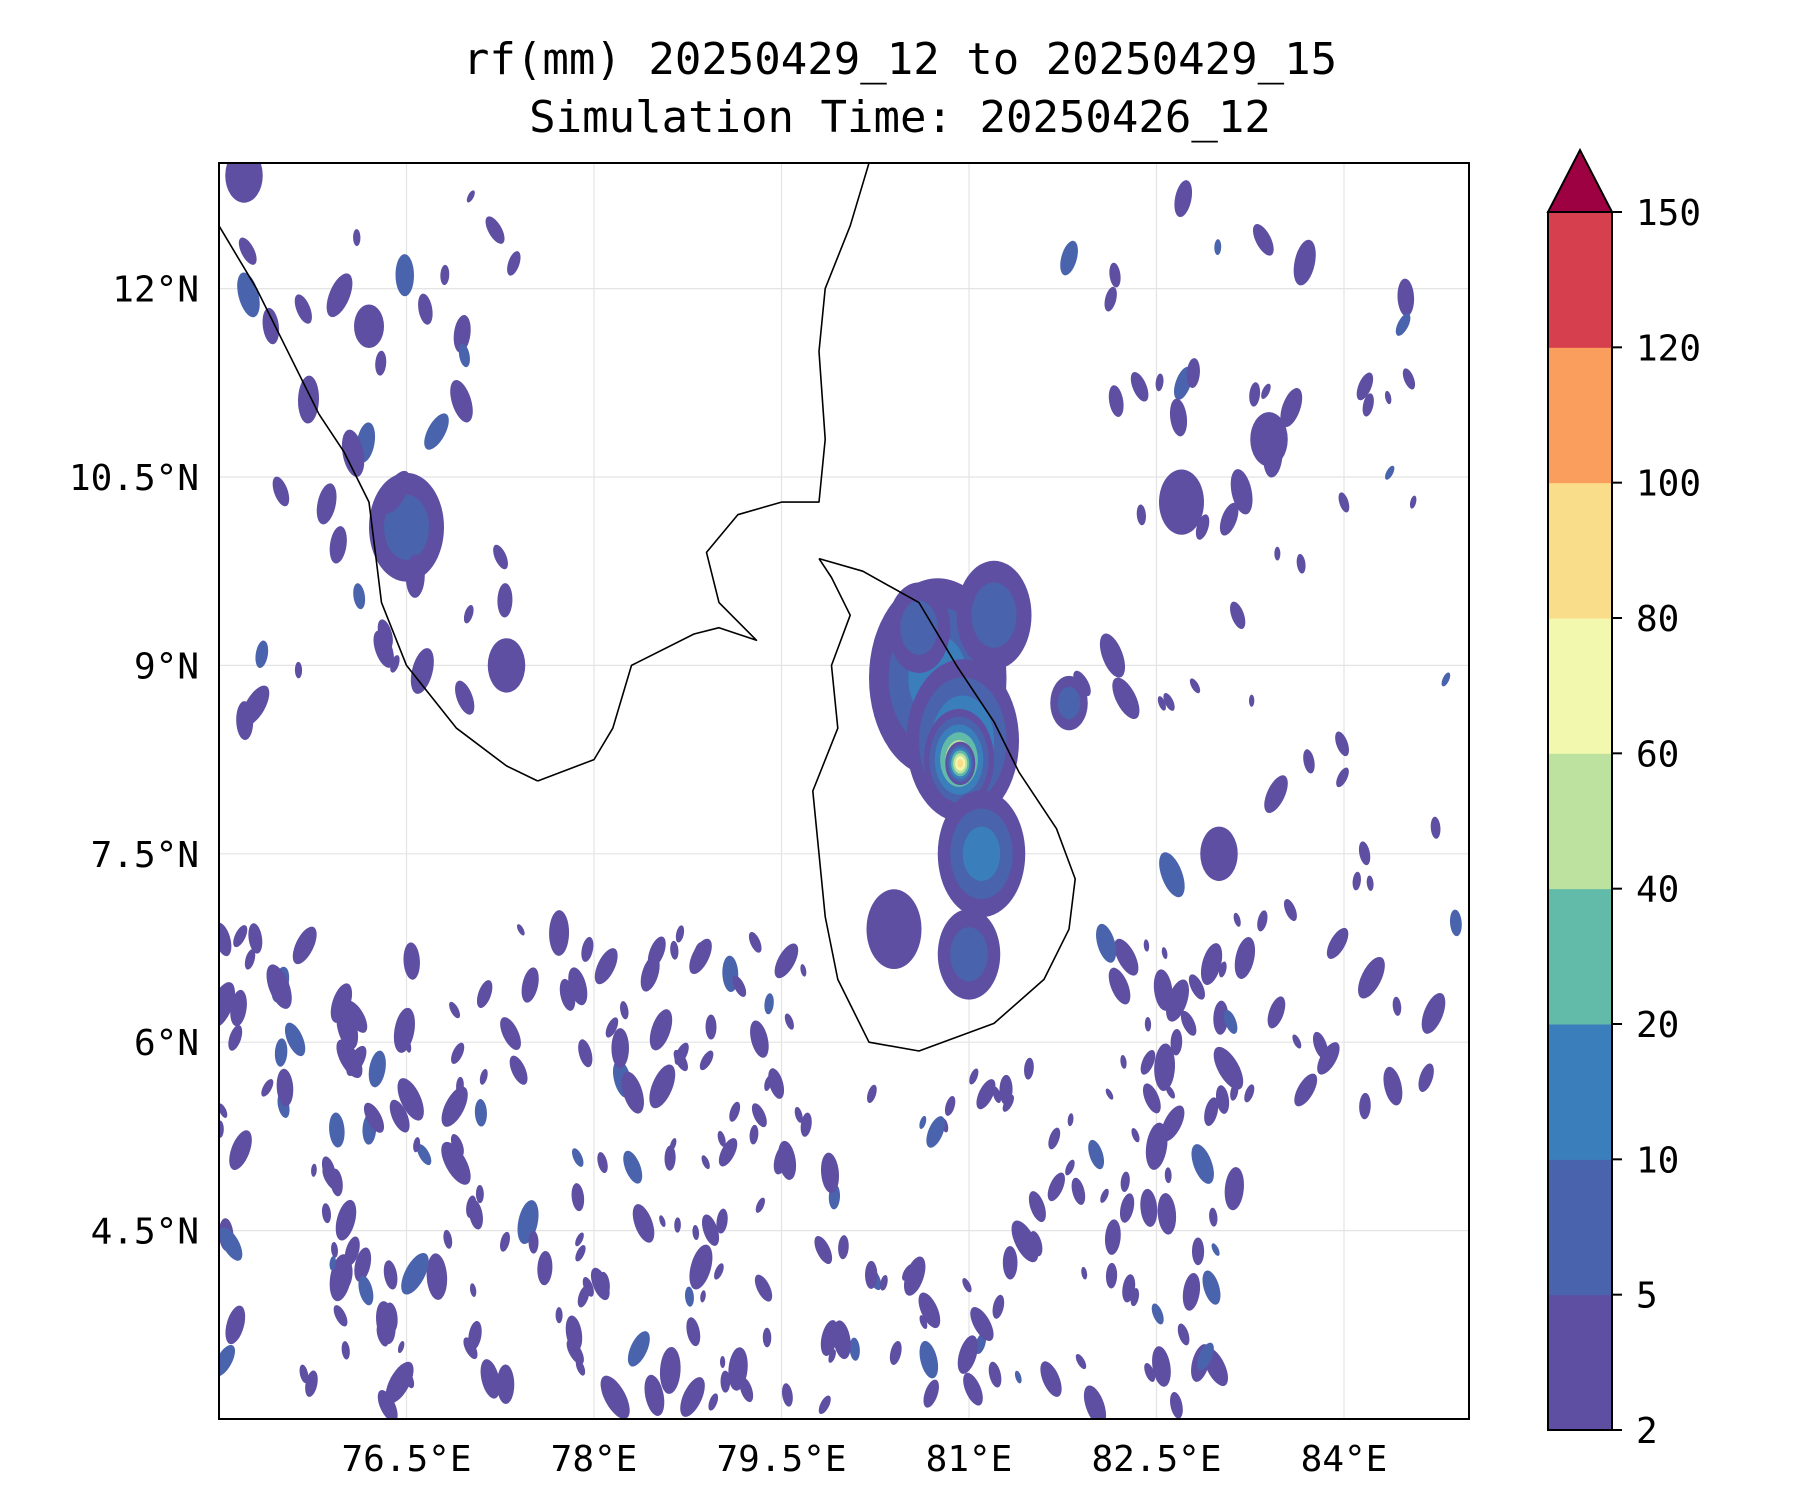 This screenshot has width=1800, height=1500. I want to click on latitude-axis: 12°N 10.5°N 9°N 7.5°N 6°N 4.5°N, so click(134, 761).